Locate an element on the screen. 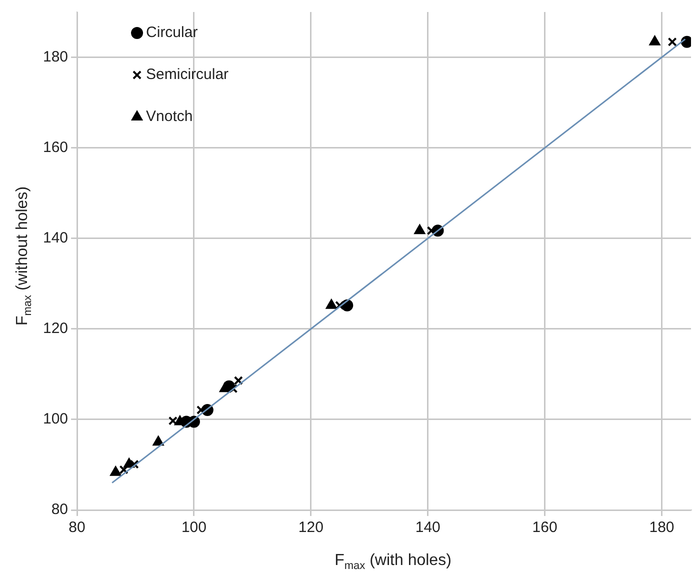 This screenshot has height=585, width=699. y-tick-label: 180 is located at coordinates (55, 57).